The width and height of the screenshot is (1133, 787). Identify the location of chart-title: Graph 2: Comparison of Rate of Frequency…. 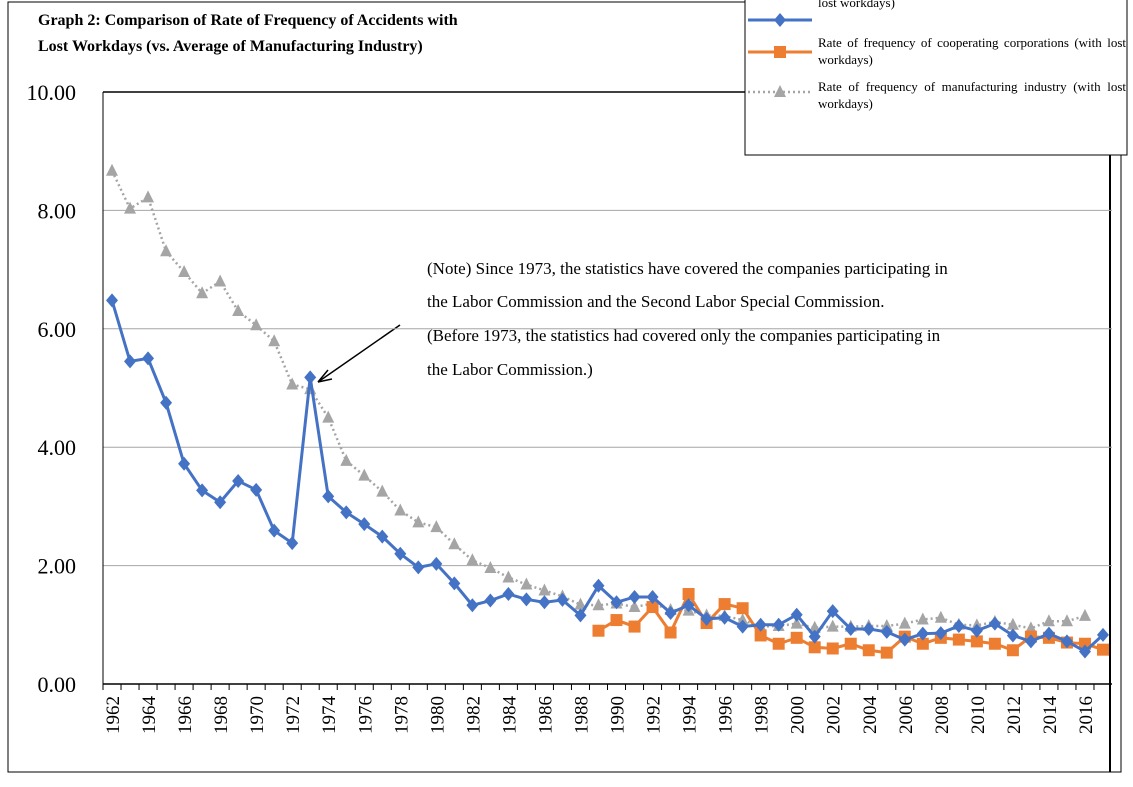
(248, 20).